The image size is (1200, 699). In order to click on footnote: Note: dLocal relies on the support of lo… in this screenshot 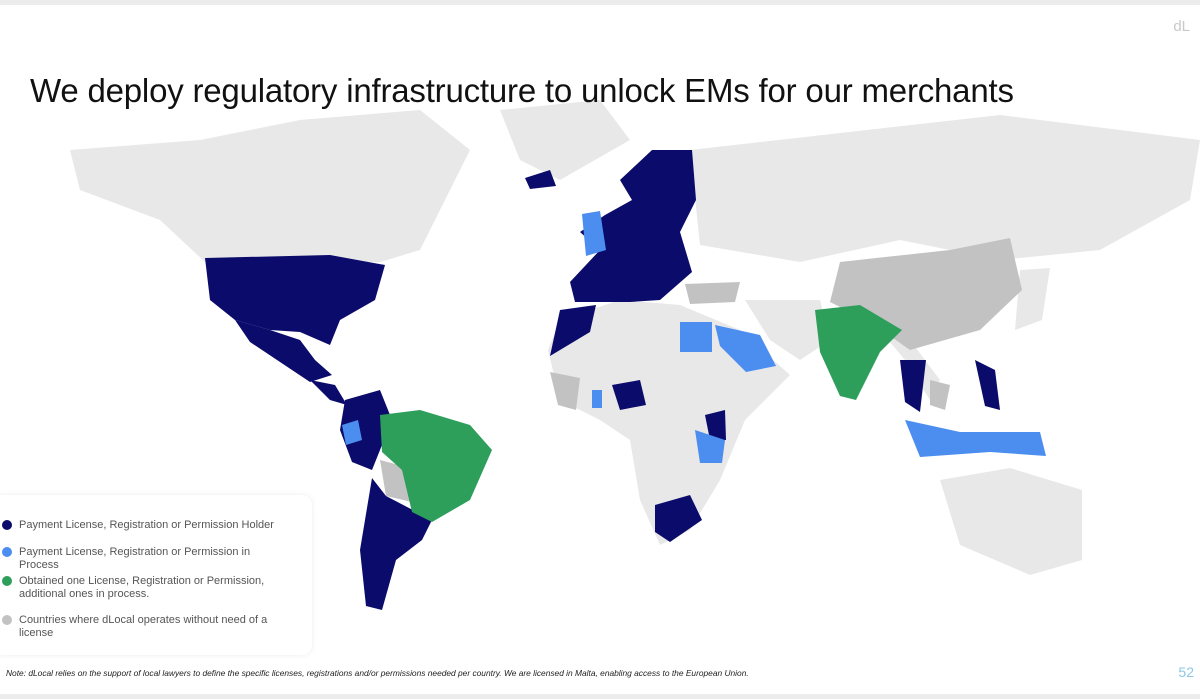, I will do `click(377, 673)`.